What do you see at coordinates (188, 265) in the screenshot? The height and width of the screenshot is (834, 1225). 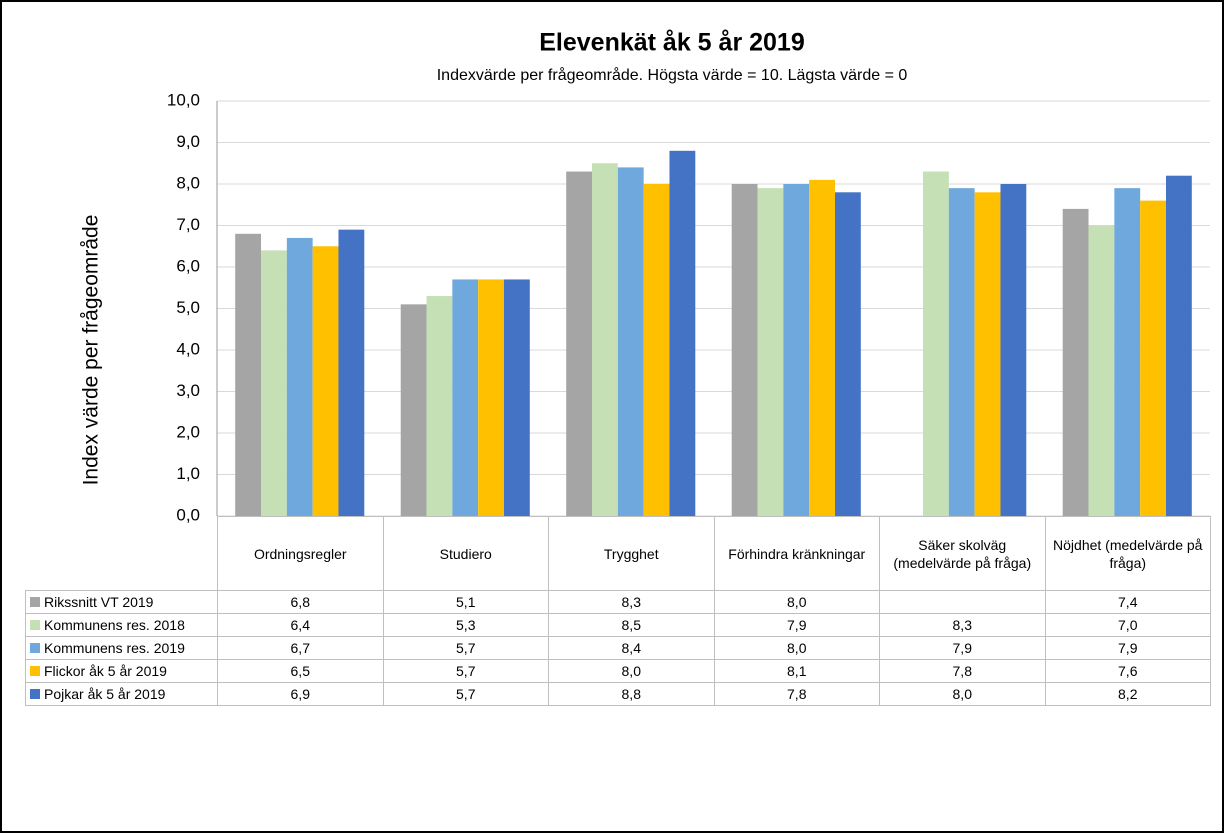 I see `y-tick-label: 6,0` at bounding box center [188, 265].